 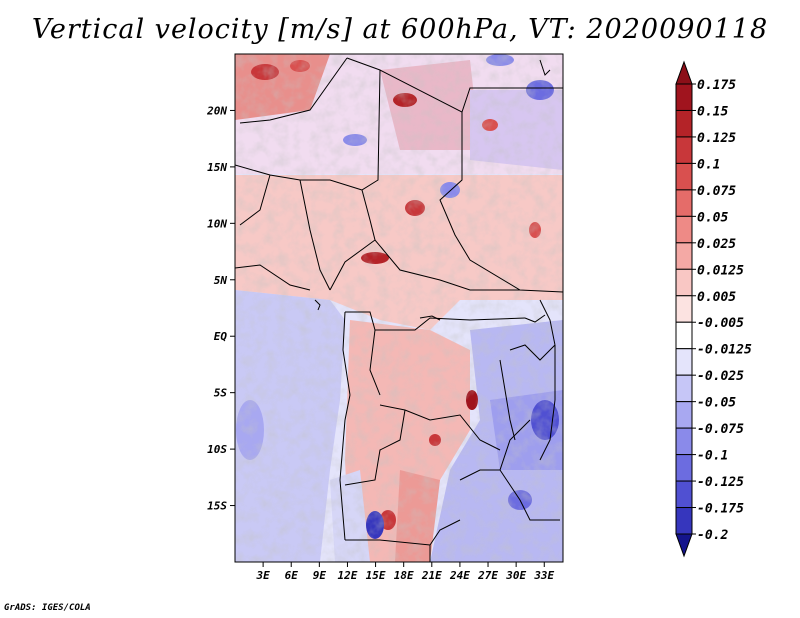 I want to click on colorbar-label: -0.0125, so click(x=724, y=350).